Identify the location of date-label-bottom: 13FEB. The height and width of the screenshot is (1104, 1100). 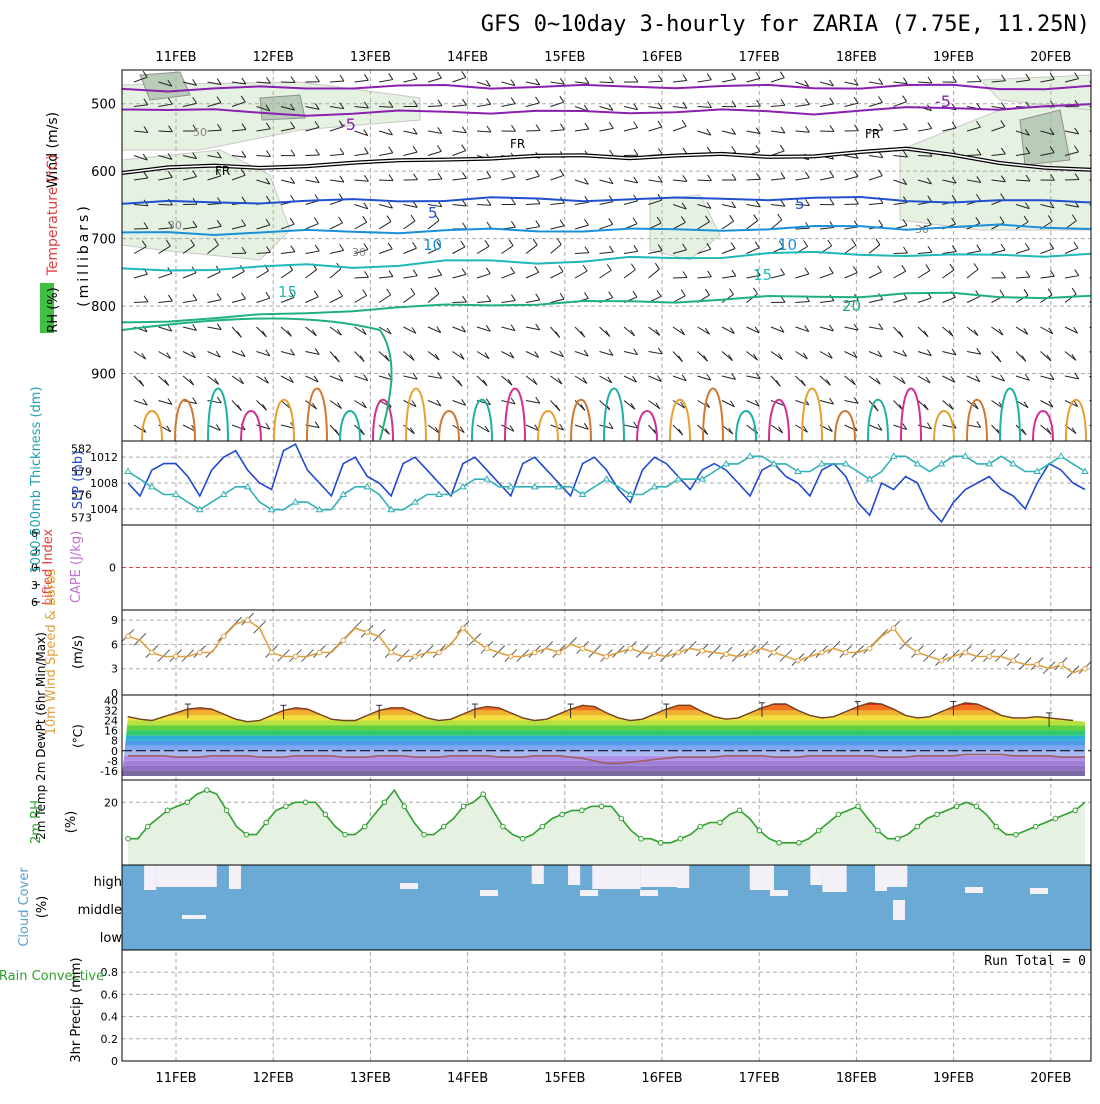
(370, 1078).